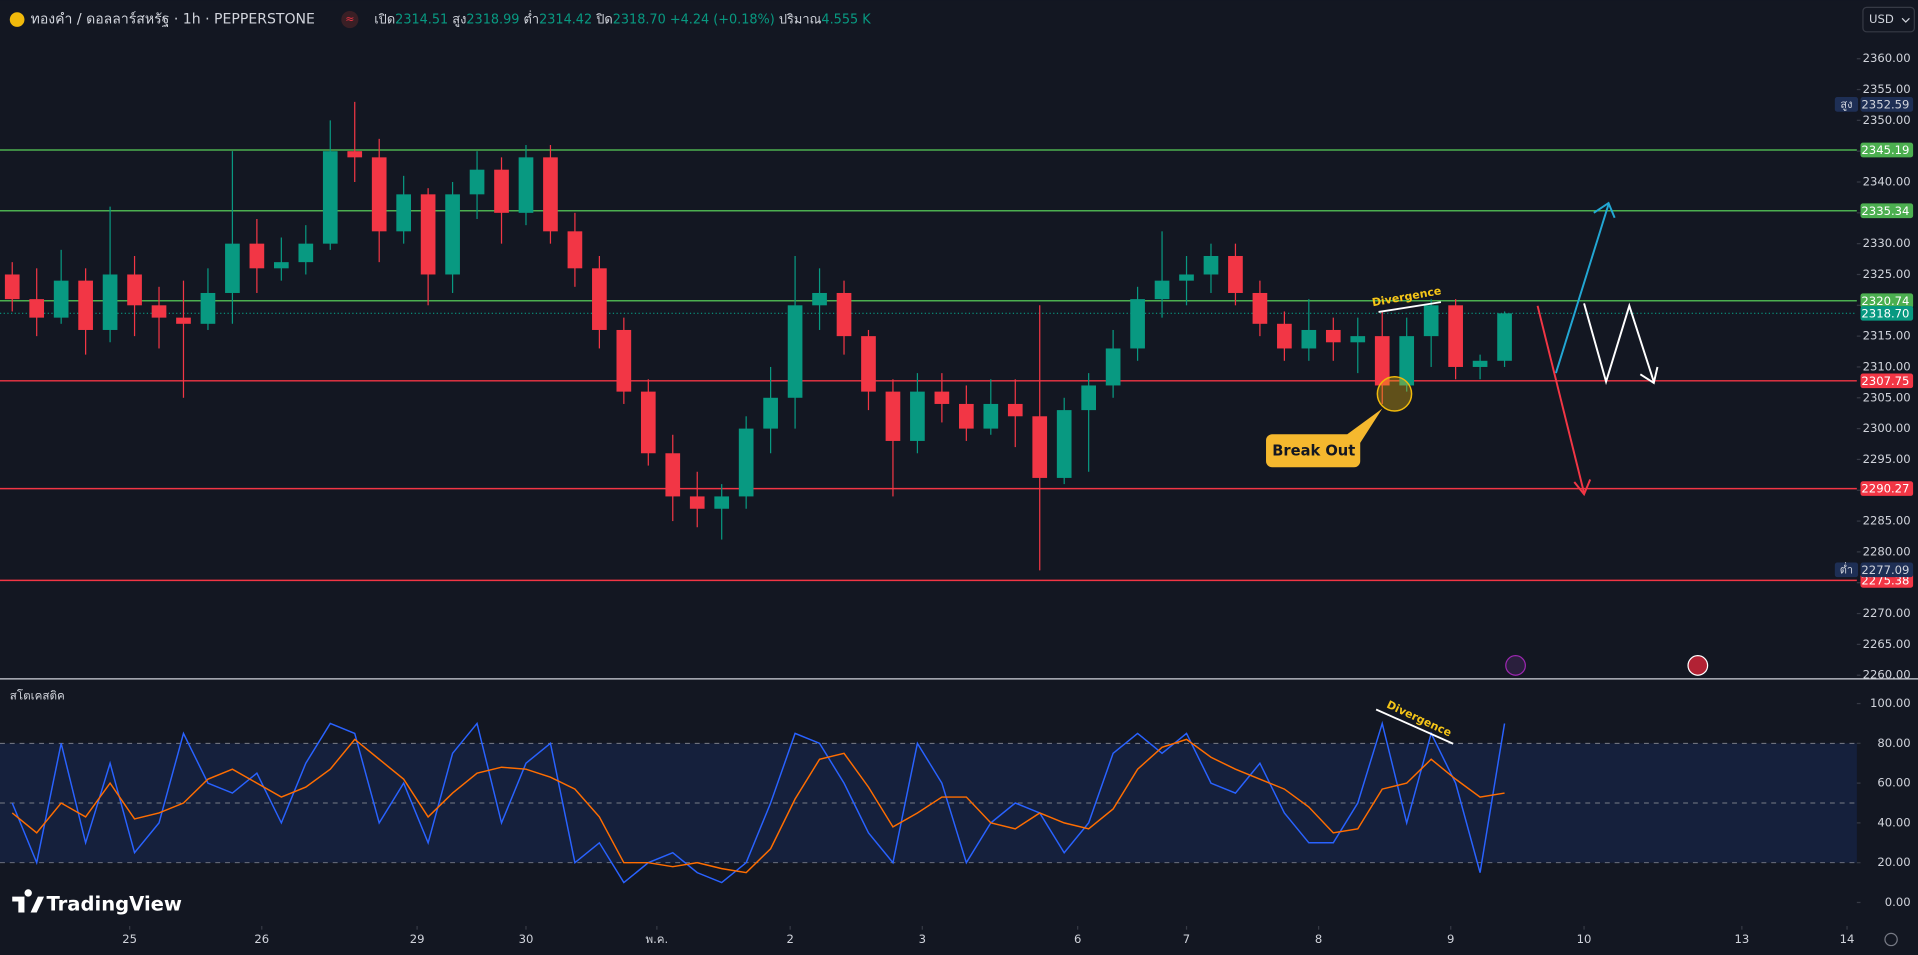 The image size is (1918, 955). What do you see at coordinates (1885, 150) in the screenshot?
I see `price-label: 2345.19` at bounding box center [1885, 150].